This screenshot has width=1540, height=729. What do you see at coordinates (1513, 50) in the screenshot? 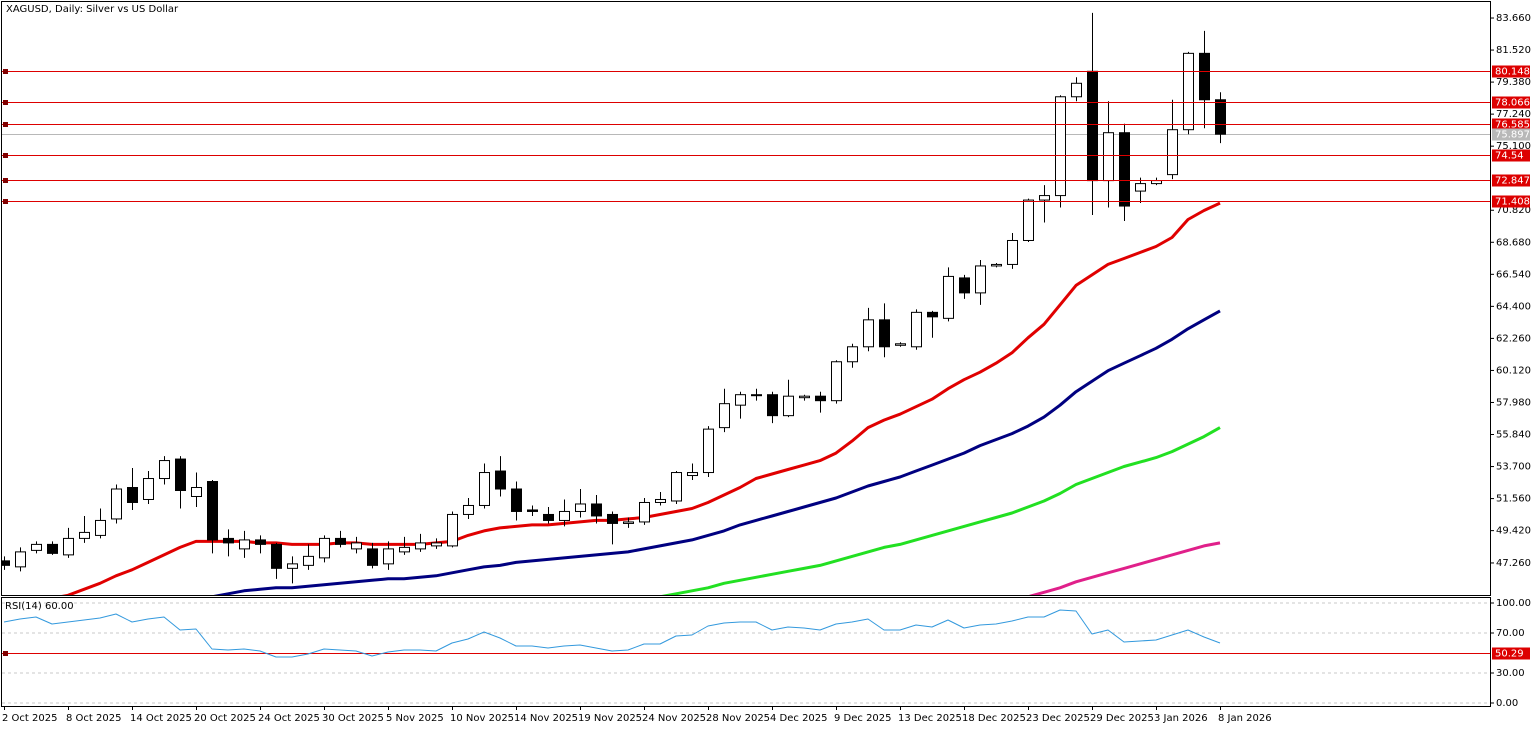
I see `y-tick-label: 81.520` at bounding box center [1513, 50].